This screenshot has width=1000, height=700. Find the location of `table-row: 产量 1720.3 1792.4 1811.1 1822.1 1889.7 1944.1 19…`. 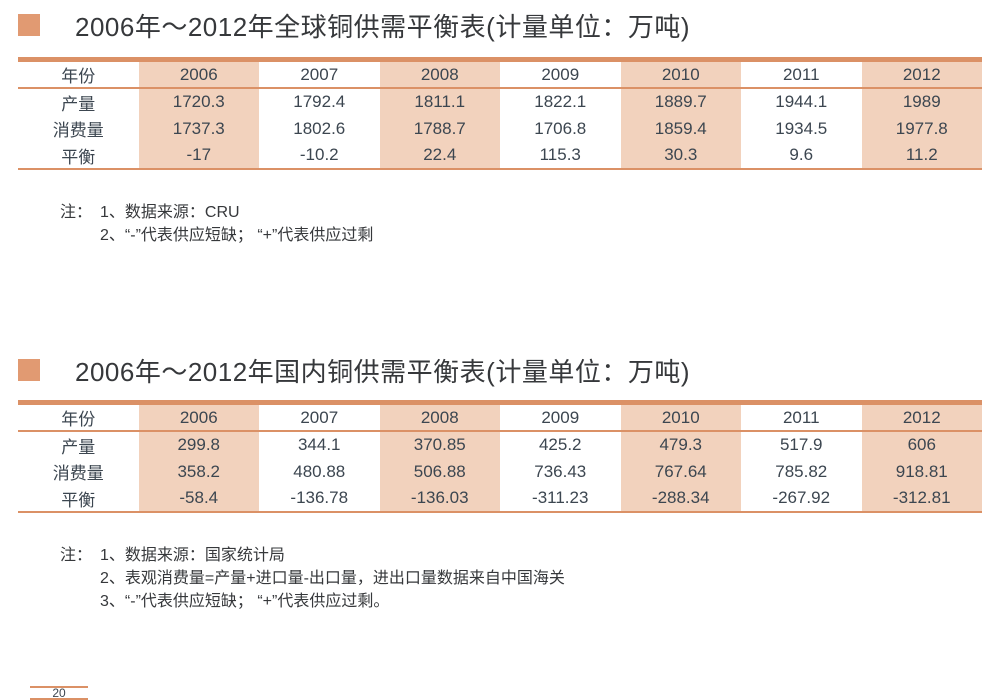

table-row: 产量 1720.3 1792.4 1811.1 1822.1 1889.7 1944.1 19… is located at coordinates (500, 101).